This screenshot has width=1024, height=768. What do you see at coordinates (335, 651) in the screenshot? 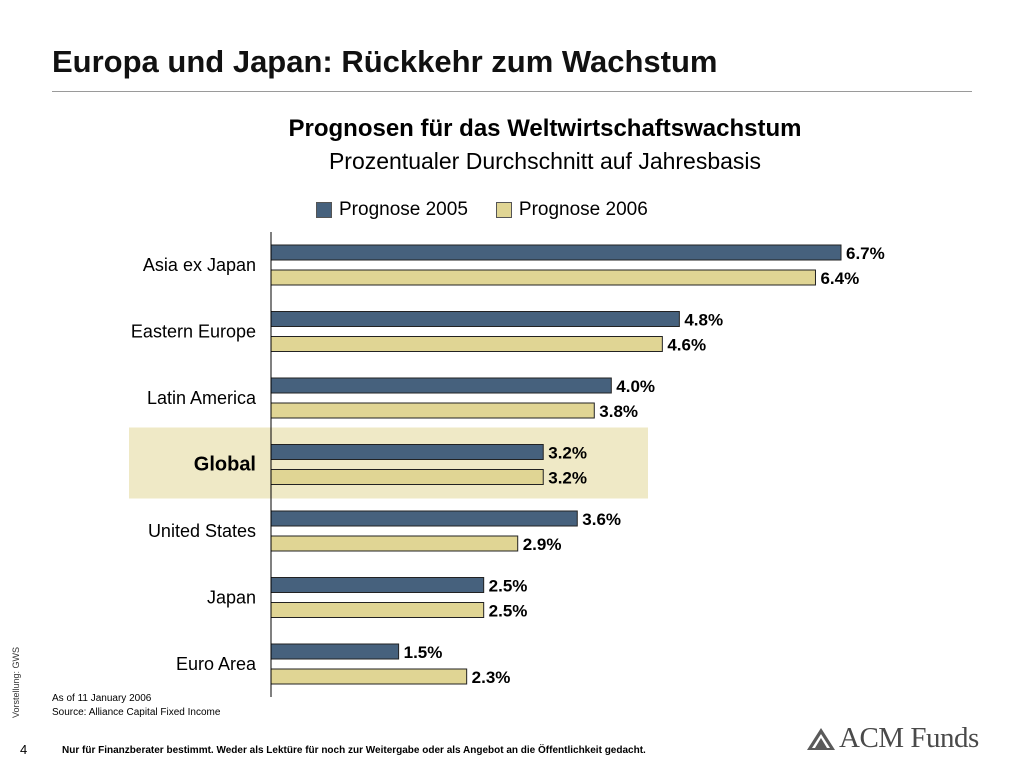
I see `bar-2005-euro-area` at bounding box center [335, 651].